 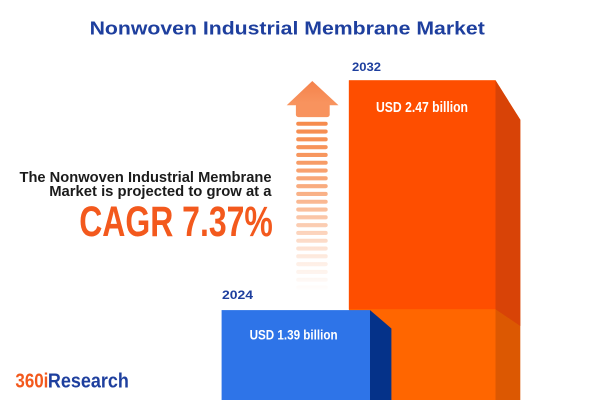 I want to click on svg-text:The Nonwoven Industrial Membra: The Nonwoven Industrial Membrane, so click(x=146, y=177).